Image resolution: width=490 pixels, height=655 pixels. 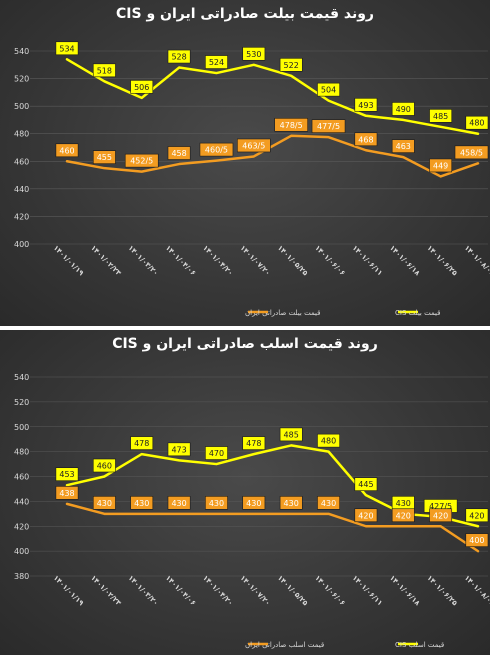 What do you see at coordinates (291, 124) in the screenshot?
I see `data-label: 478/5` at bounding box center [291, 124].